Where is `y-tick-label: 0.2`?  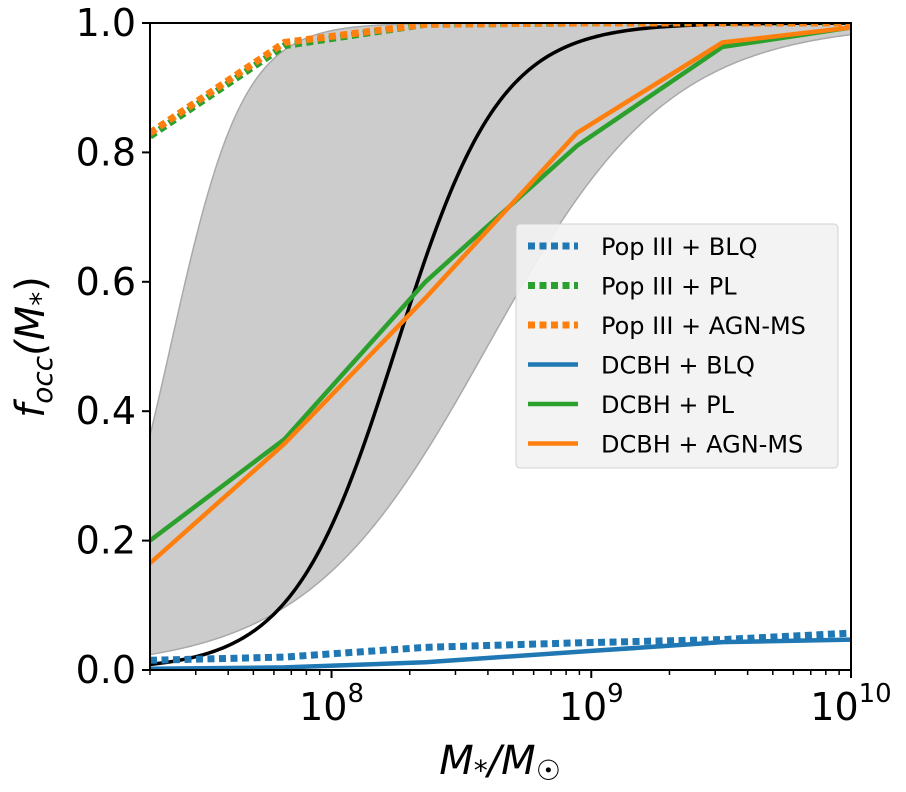 y-tick-label: 0.2 is located at coordinates (106, 541).